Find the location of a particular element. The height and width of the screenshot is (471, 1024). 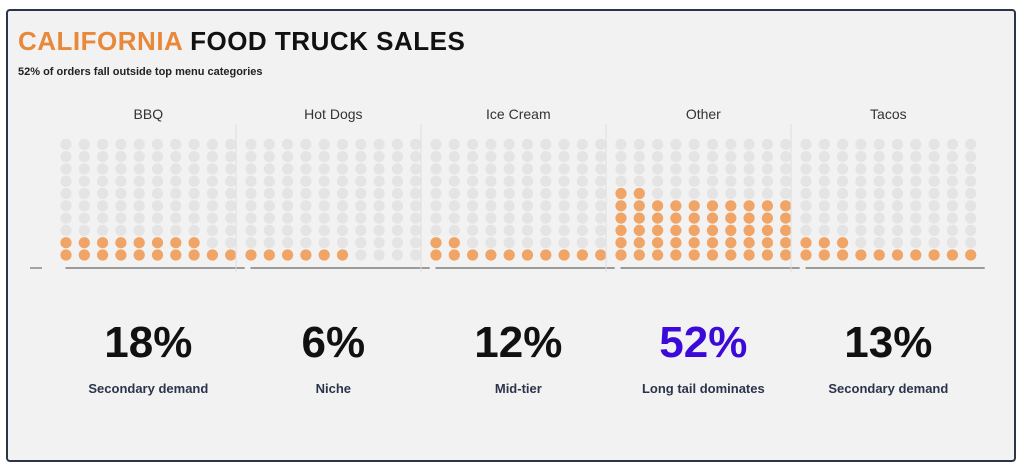

category-label-ice-cream: Ice Cream is located at coordinates (518, 114).